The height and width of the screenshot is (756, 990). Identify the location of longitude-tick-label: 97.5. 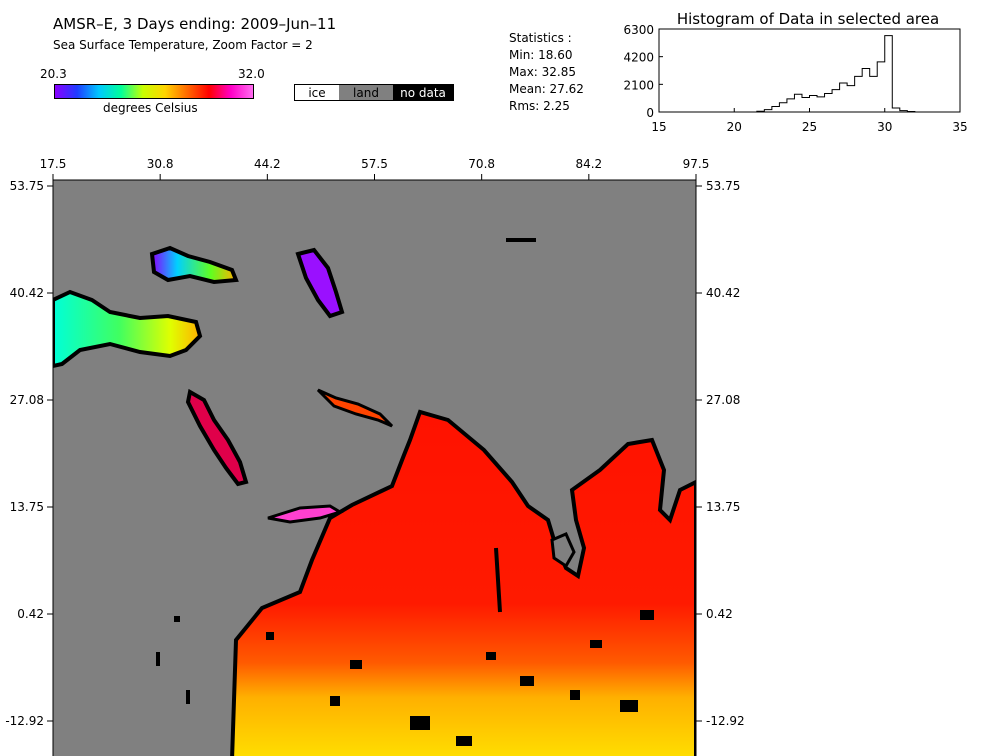
(696, 164).